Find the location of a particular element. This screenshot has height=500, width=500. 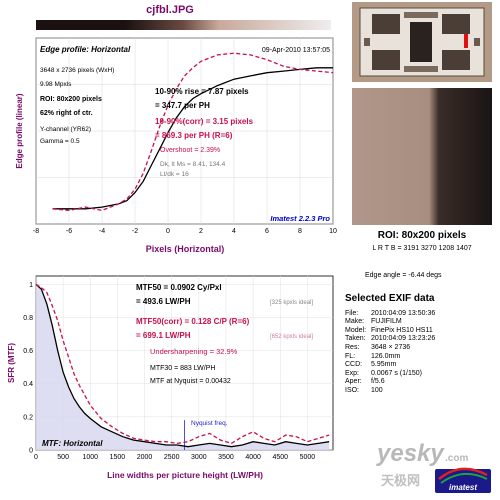

mtf30: MTF30 = 883 LW/PH is located at coordinates (182, 368).